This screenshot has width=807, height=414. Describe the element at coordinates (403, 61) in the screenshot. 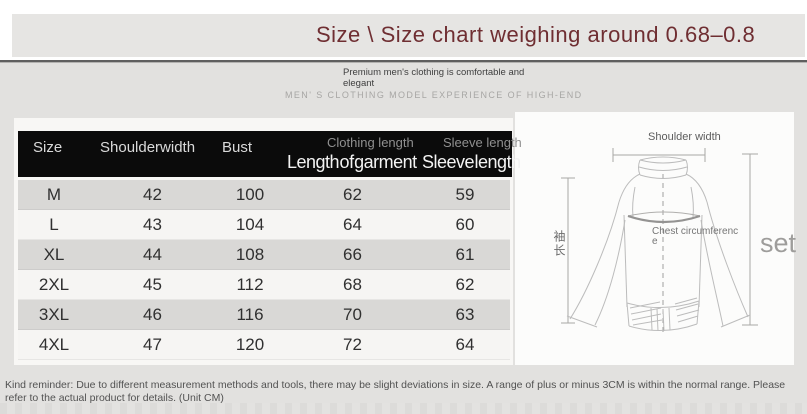

I see `divider-line` at that location.